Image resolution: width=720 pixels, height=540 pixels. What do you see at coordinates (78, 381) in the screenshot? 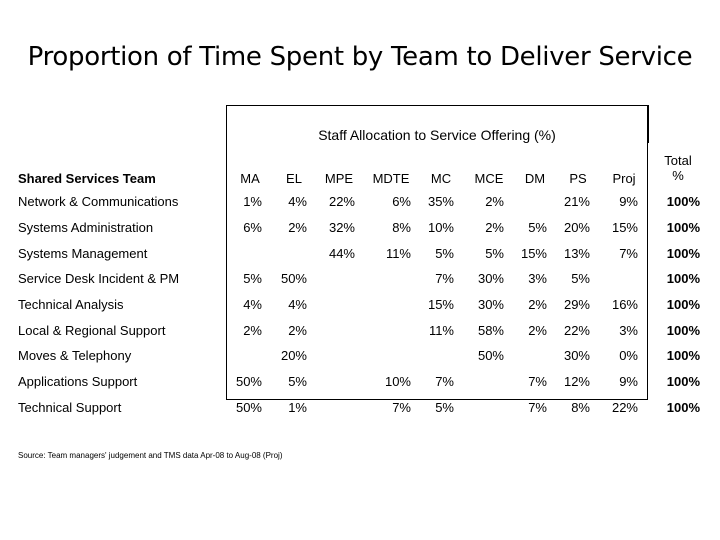
I see `row-team-label: Applications Support` at bounding box center [78, 381].